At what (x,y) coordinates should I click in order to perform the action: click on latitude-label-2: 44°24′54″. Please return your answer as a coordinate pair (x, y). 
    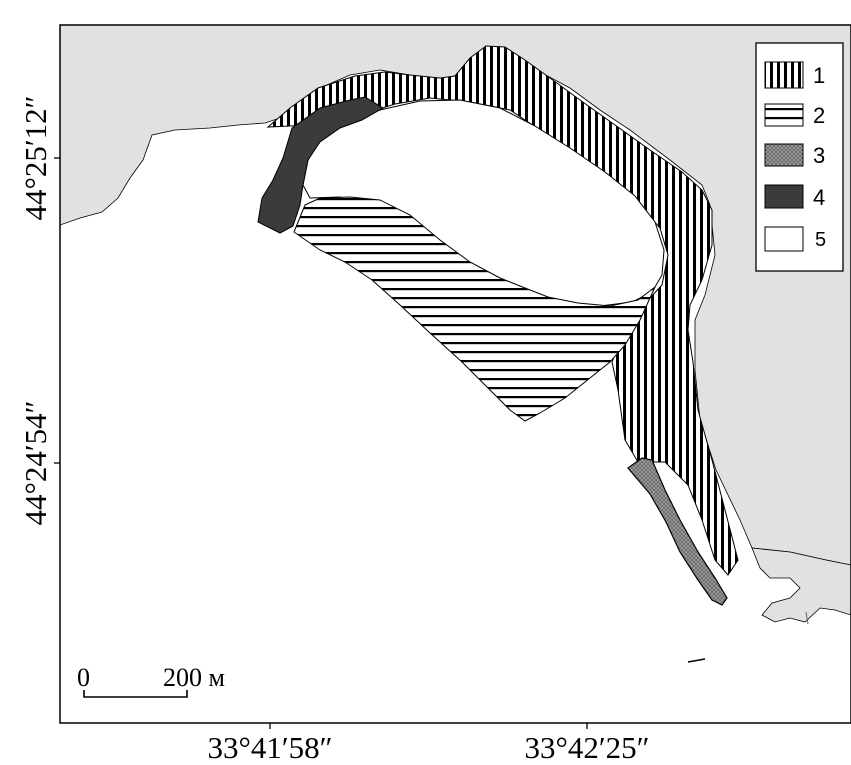
    Looking at the image, I should click on (35, 462).